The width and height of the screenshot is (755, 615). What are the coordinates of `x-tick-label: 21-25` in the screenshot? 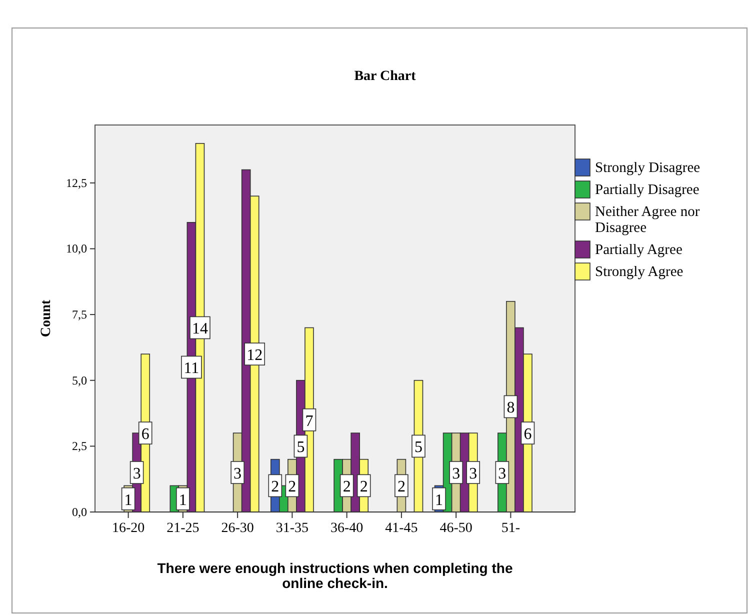 It's located at (183, 528).